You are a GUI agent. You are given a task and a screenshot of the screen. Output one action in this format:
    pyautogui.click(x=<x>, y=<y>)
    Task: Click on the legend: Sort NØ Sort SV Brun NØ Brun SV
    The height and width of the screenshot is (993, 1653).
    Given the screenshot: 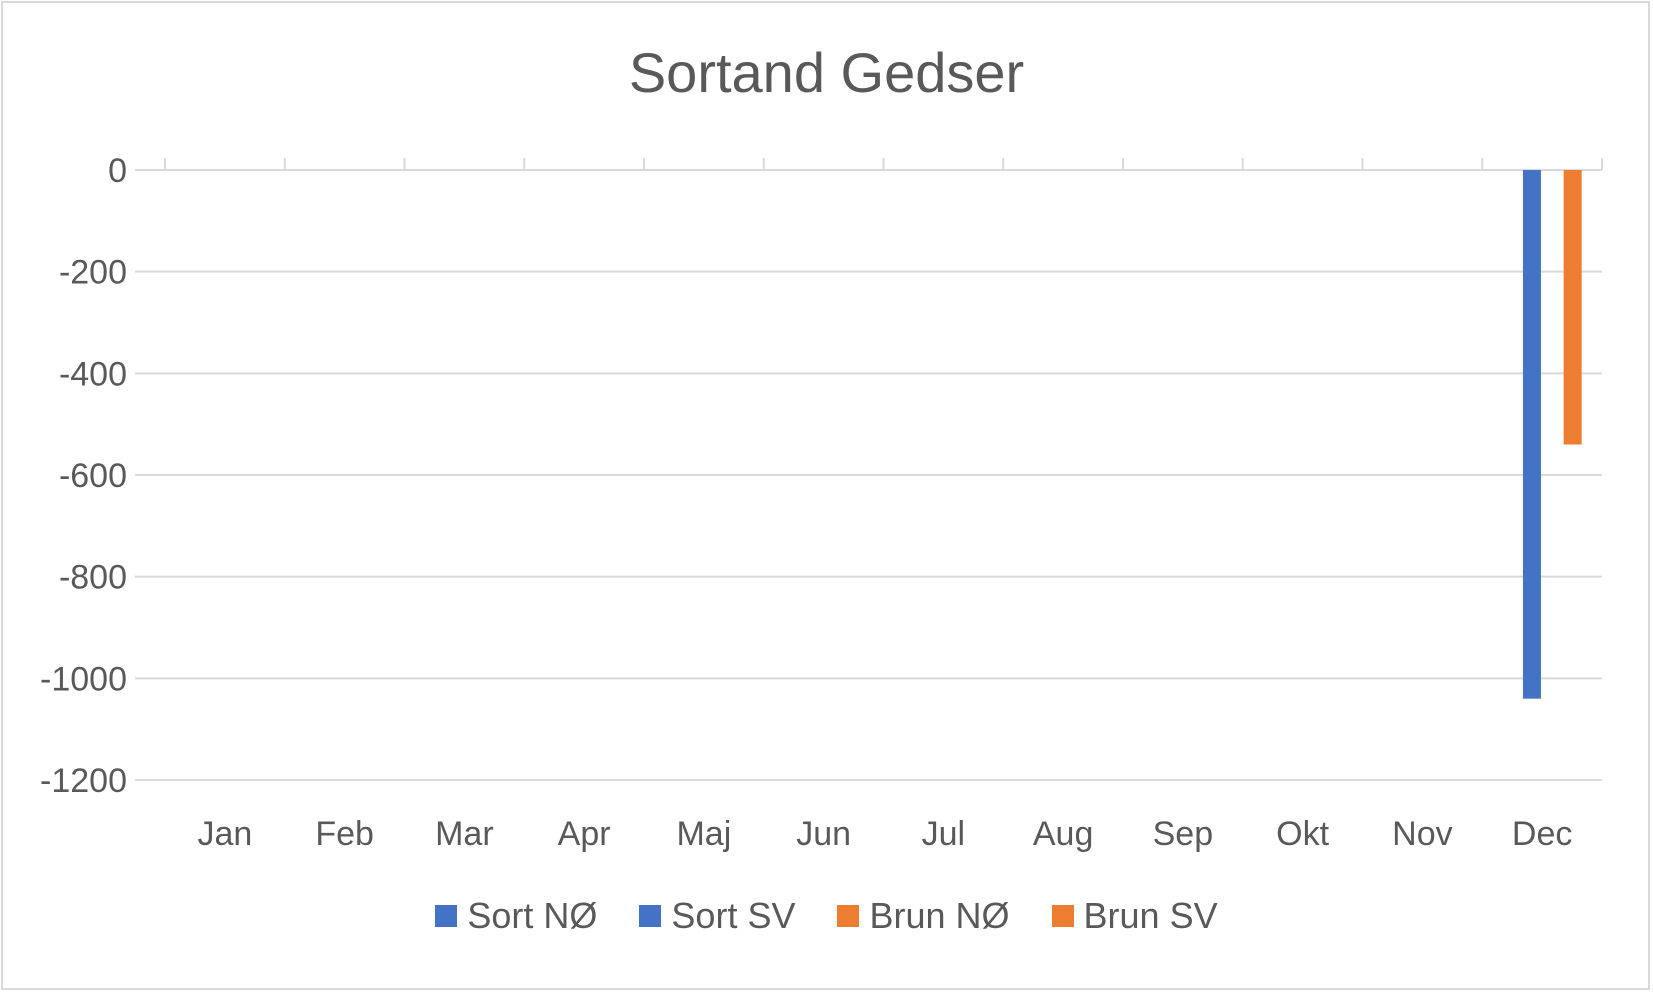 What is the action you would take?
    pyautogui.click(x=826, y=916)
    